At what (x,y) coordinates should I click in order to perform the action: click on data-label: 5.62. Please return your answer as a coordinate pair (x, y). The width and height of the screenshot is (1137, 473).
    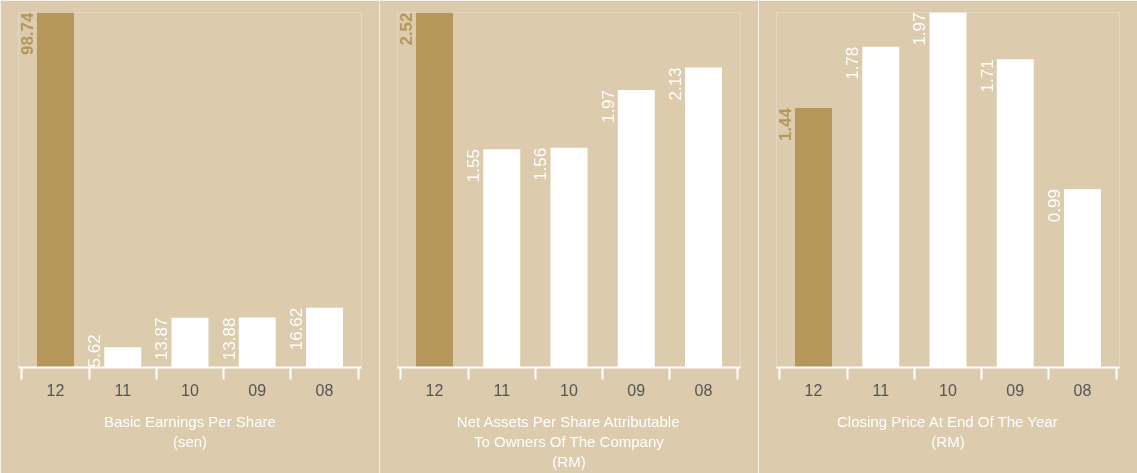
    Looking at the image, I should click on (95, 351).